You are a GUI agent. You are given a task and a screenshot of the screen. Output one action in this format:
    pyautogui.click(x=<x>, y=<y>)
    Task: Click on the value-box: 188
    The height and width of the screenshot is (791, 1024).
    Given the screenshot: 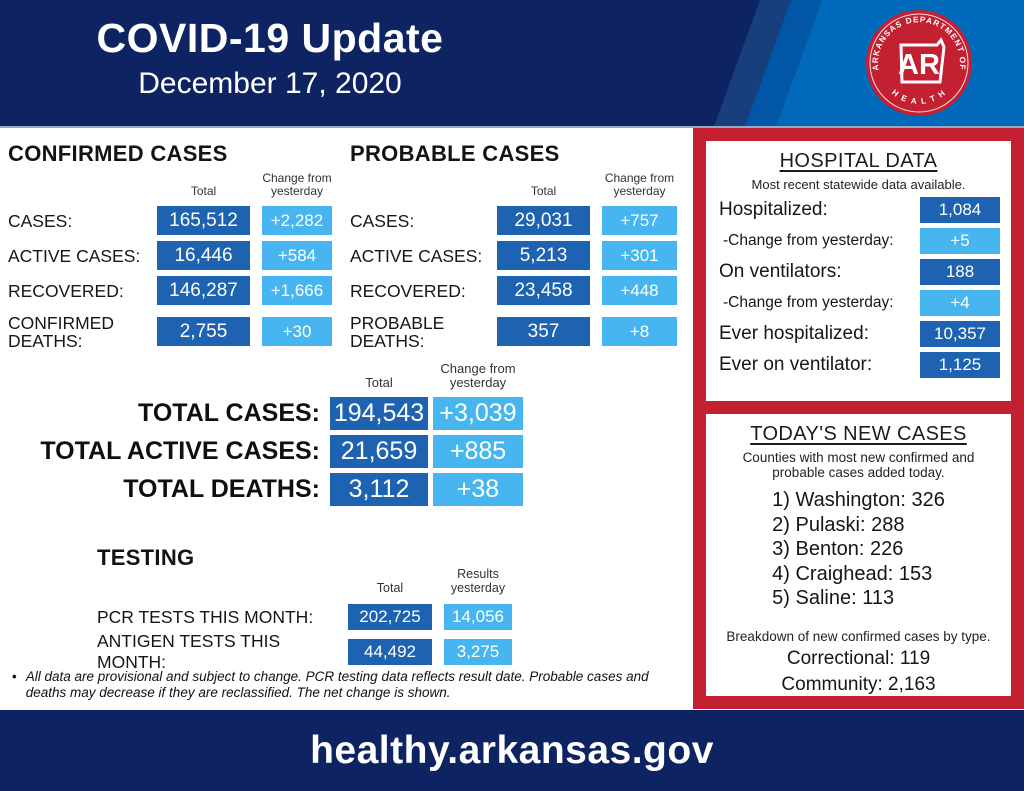 What is the action you would take?
    pyautogui.click(x=960, y=272)
    